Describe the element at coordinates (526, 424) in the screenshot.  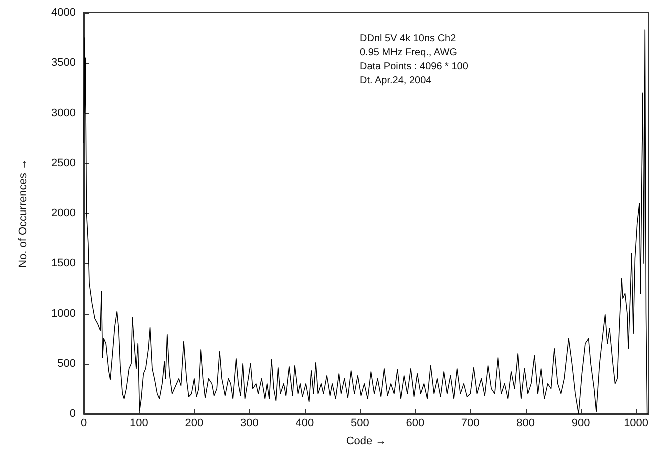
I see `x-tick-label: 800` at that location.